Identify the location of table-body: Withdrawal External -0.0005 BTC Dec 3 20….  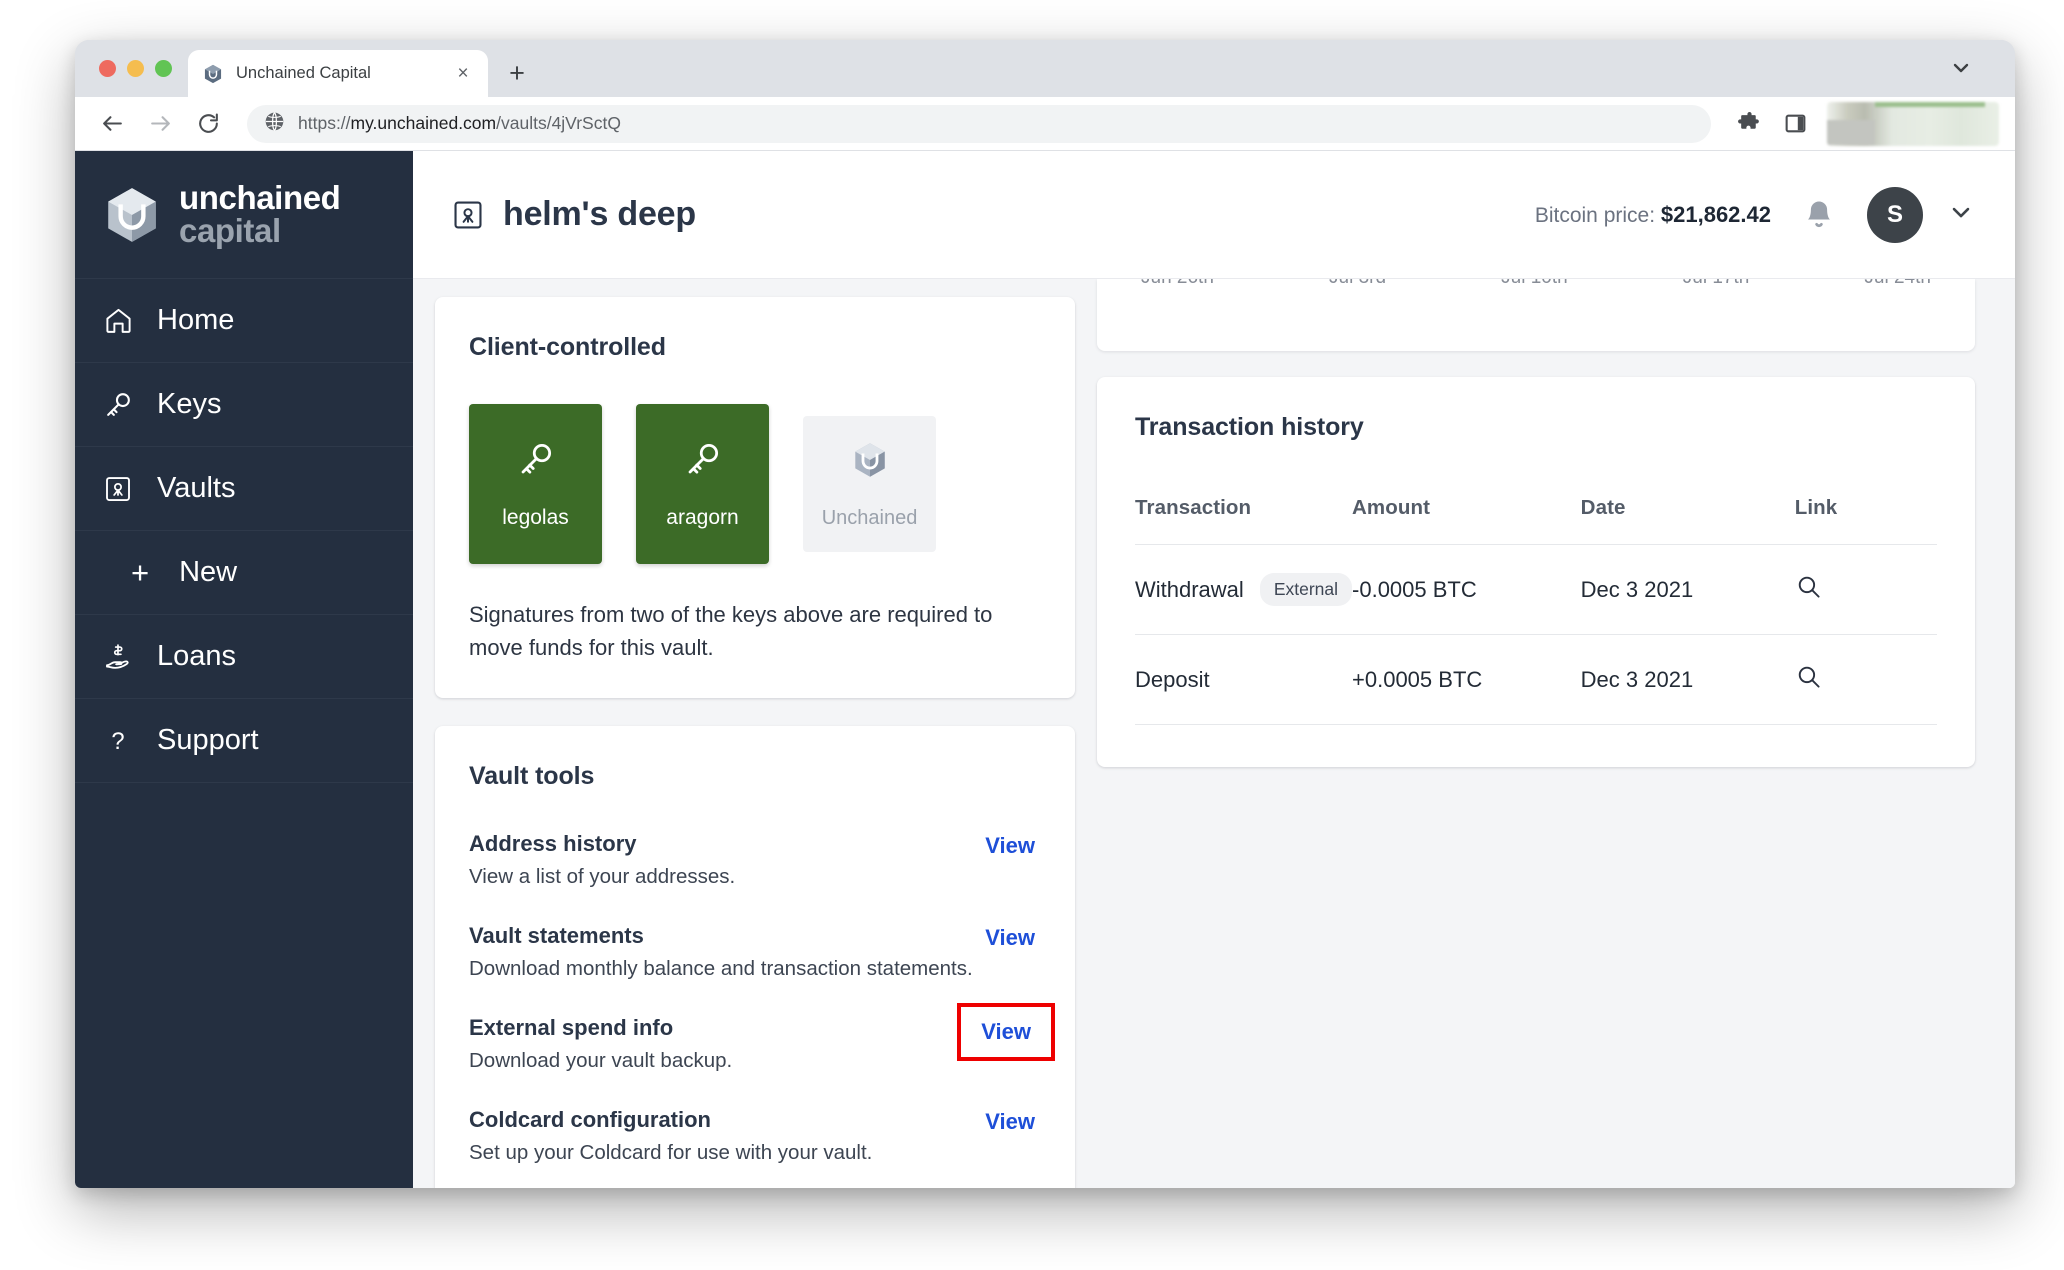
(1536, 634).